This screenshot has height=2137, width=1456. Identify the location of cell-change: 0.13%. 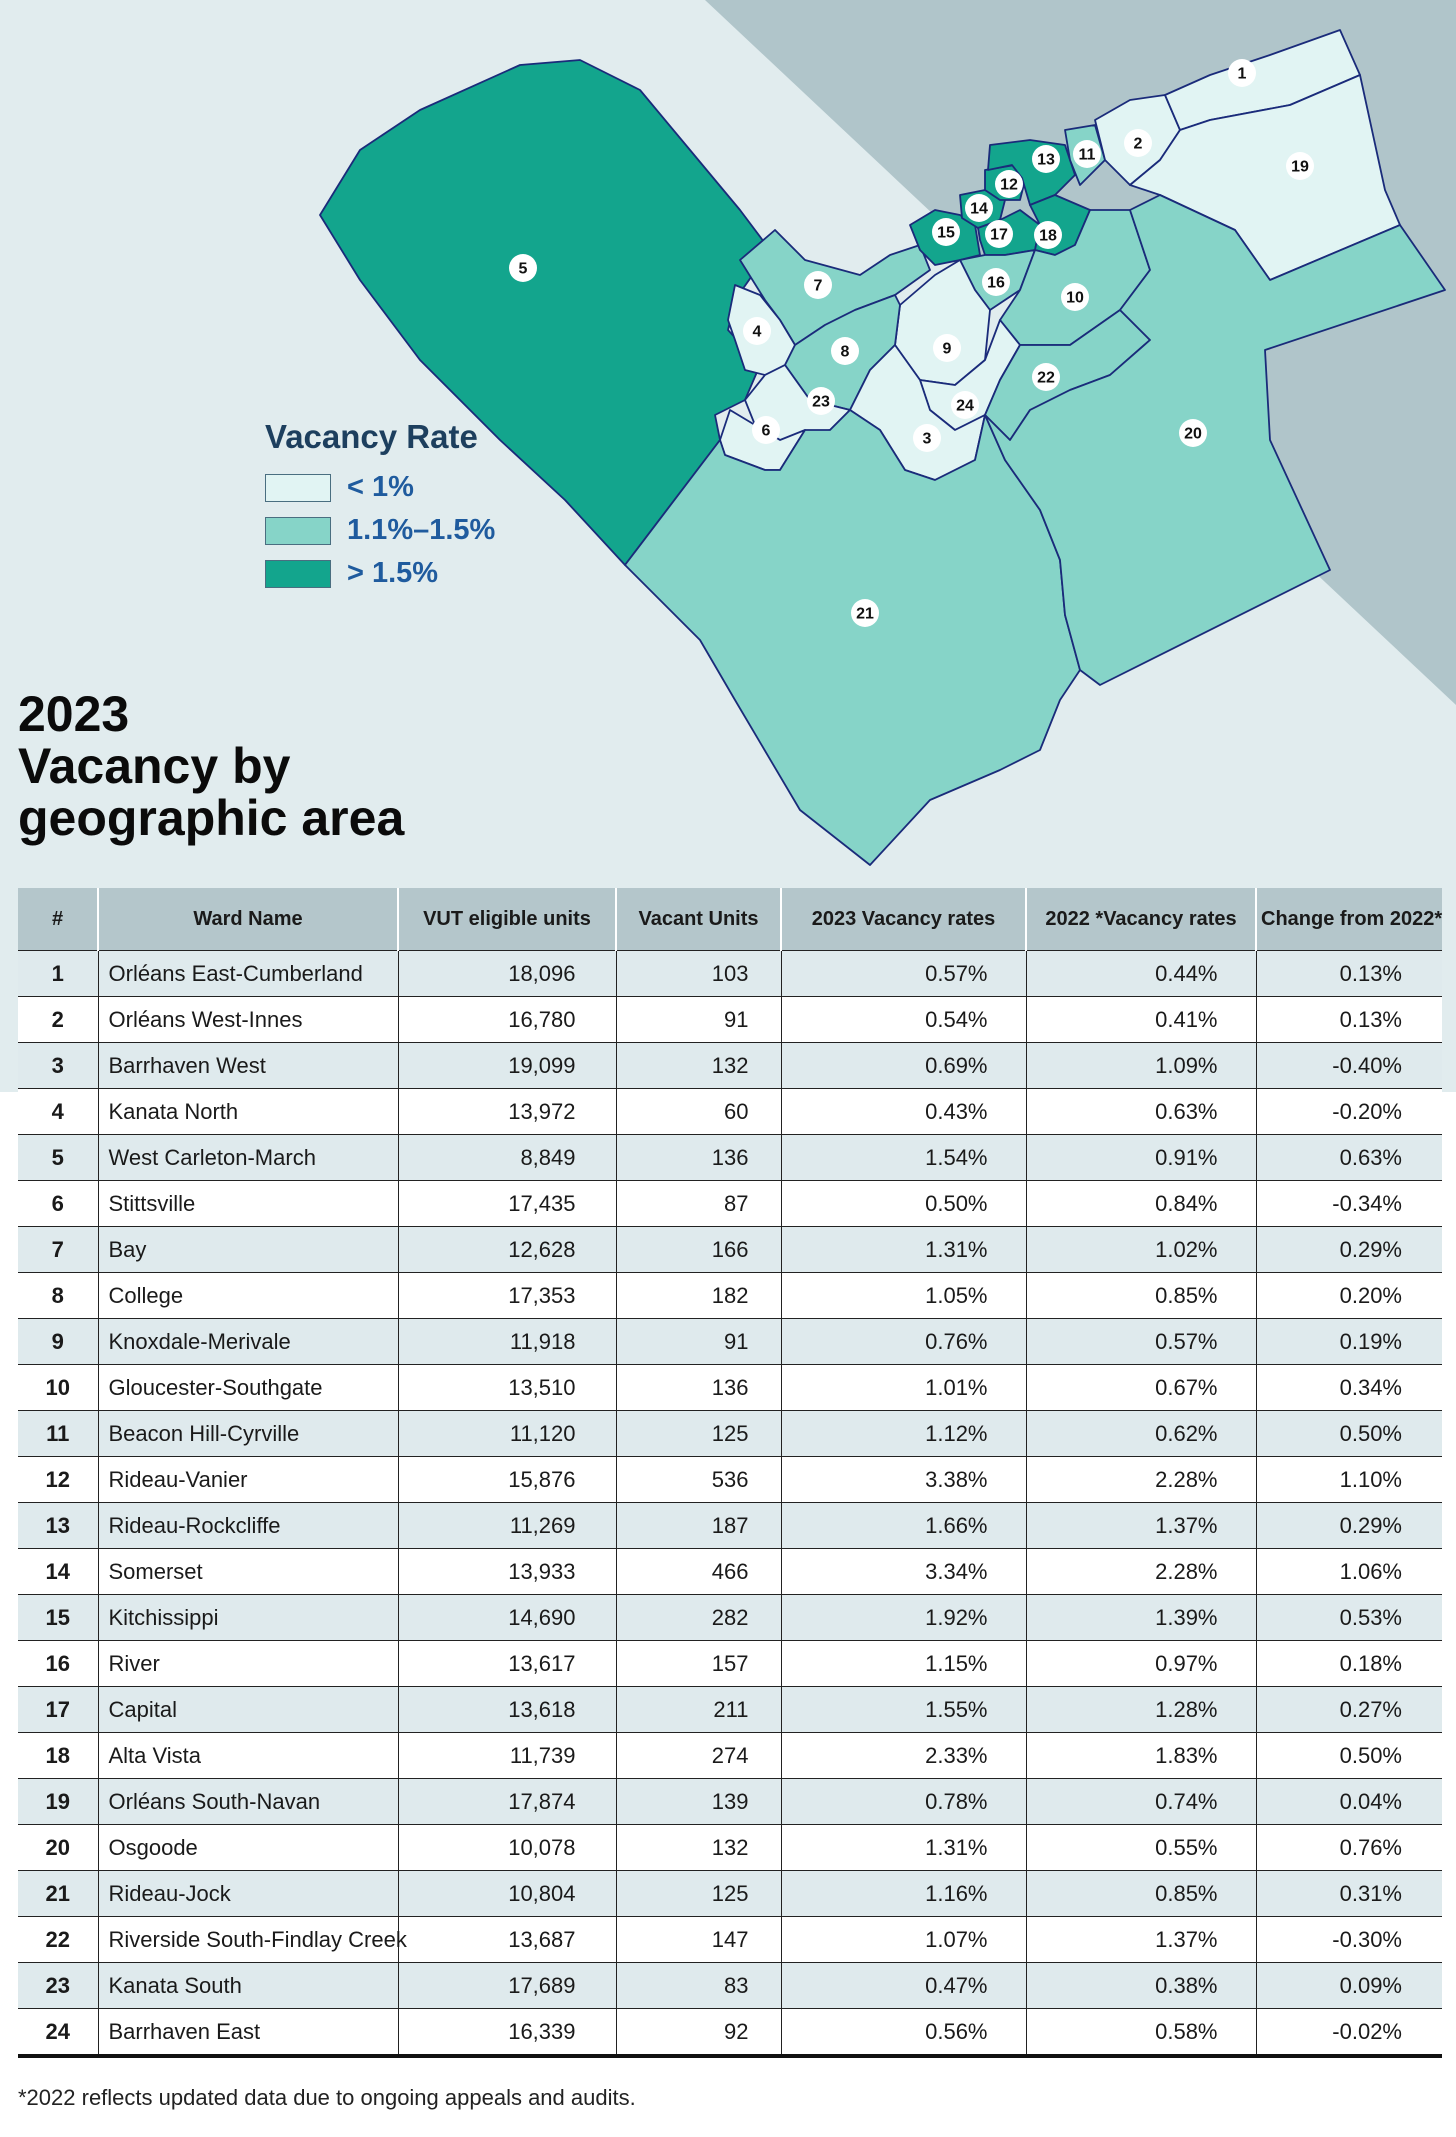
(1348, 1019).